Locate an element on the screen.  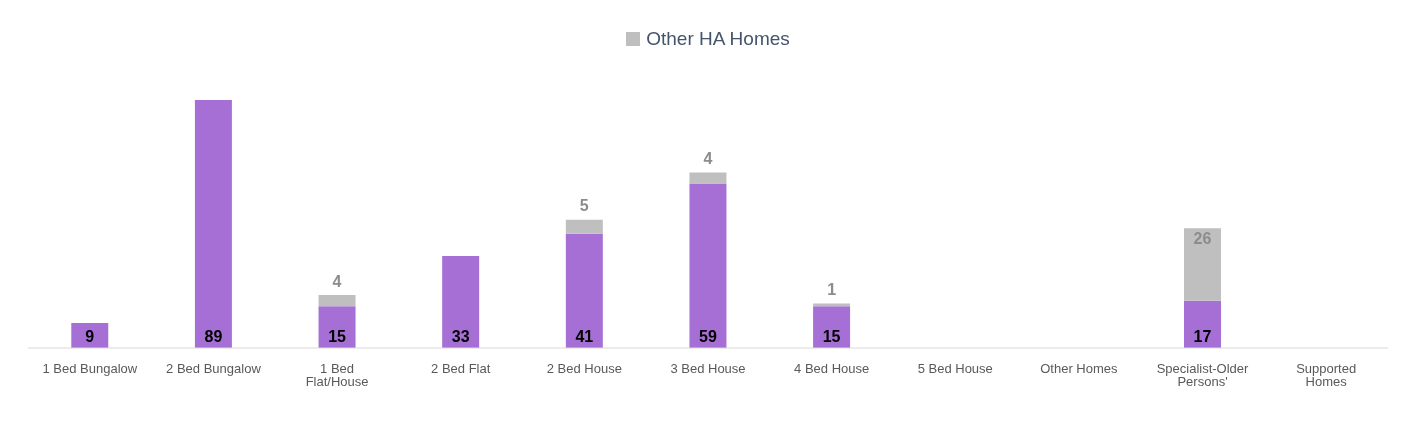
x-tick-label: 1 Bed Bungalow is located at coordinates (90, 369).